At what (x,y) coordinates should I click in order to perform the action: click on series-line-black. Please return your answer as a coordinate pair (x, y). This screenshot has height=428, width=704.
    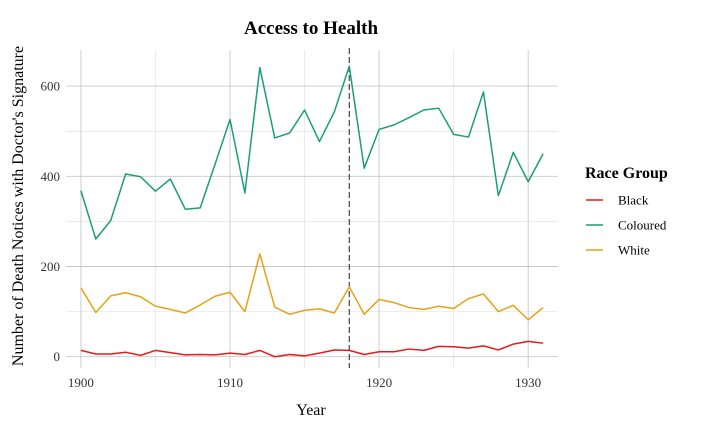
    Looking at the image, I should click on (312, 349).